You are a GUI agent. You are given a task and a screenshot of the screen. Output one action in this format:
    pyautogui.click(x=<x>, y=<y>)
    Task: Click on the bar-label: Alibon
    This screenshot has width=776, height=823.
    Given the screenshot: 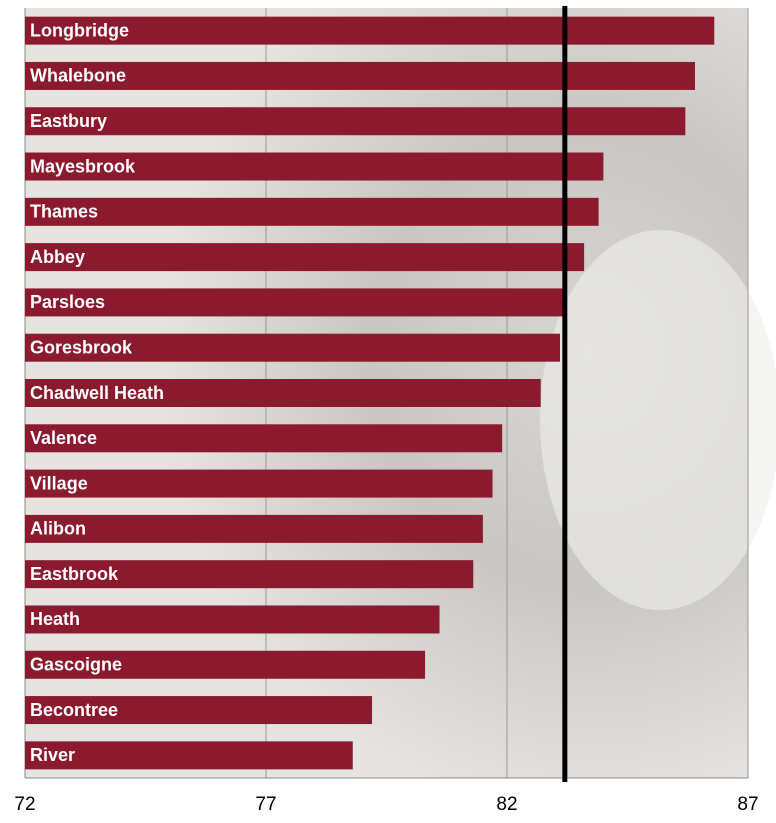 What is the action you would take?
    pyautogui.click(x=58, y=529)
    